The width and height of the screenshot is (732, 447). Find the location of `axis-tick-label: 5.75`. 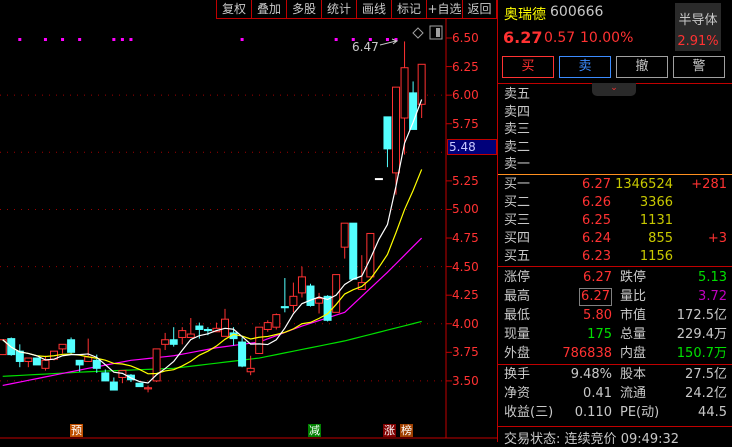

axis-tick-label: 5.75 is located at coordinates (465, 123).